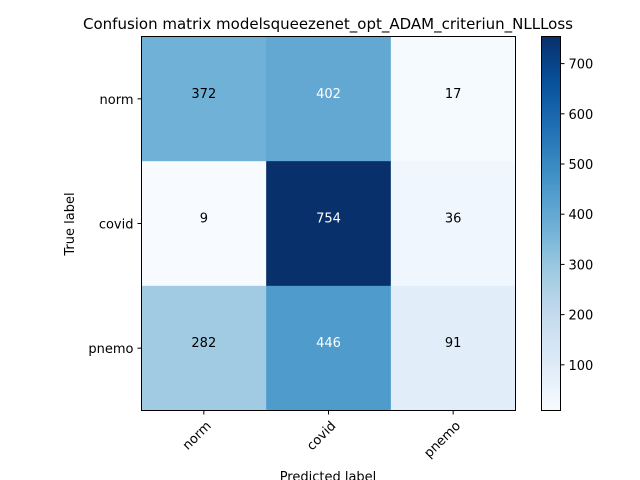 This screenshot has height=480, width=640. Describe the element at coordinates (328, 343) in the screenshot. I see `cell-value-label: 446` at that location.